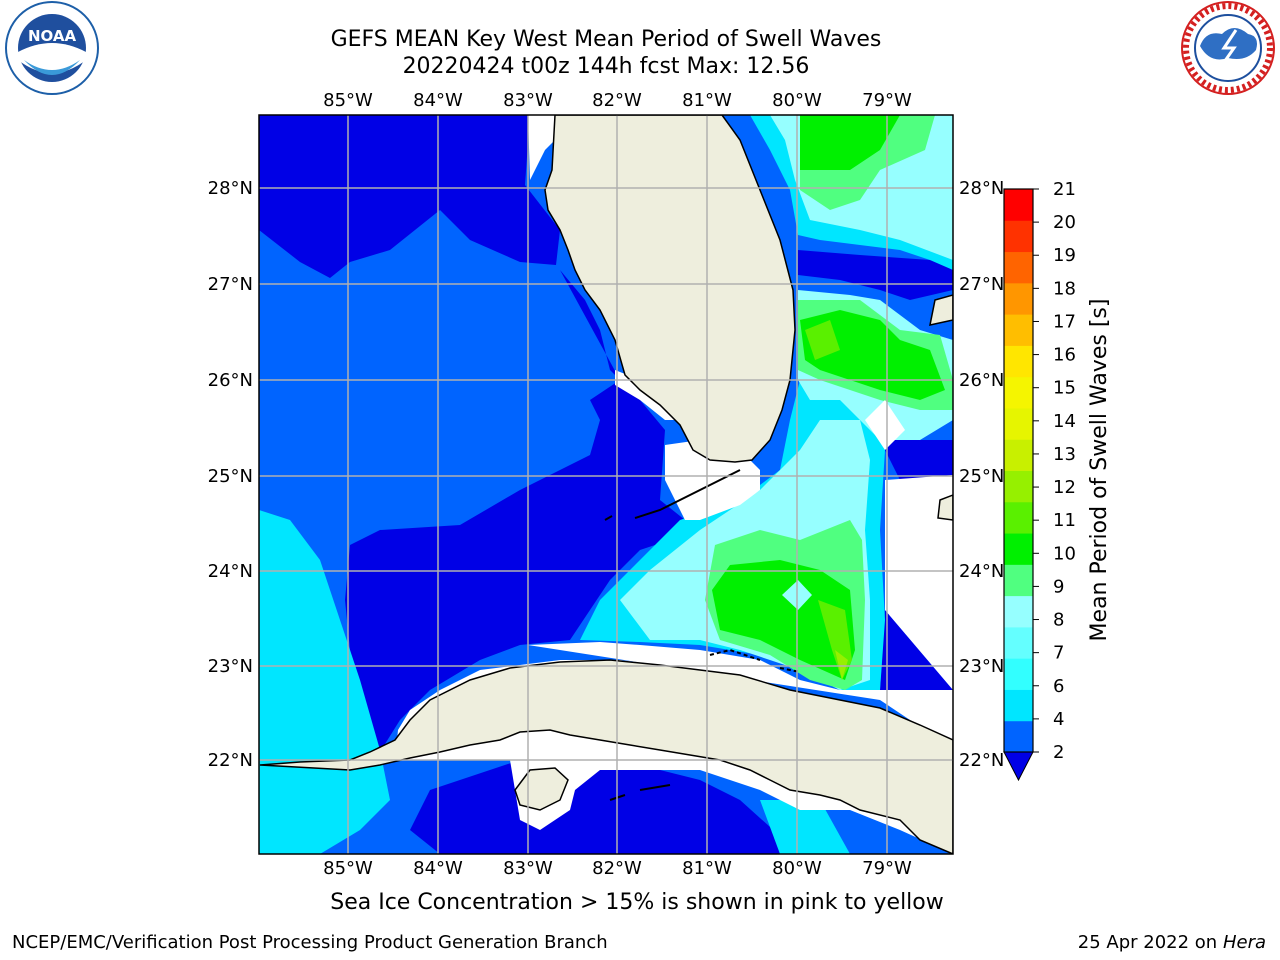  Describe the element at coordinates (1039, 480) in the screenshot. I see `colorbar: 2 4 6 7 8 9 10 11 12 13 14 15 16 17 18 19 20 21` at that location.